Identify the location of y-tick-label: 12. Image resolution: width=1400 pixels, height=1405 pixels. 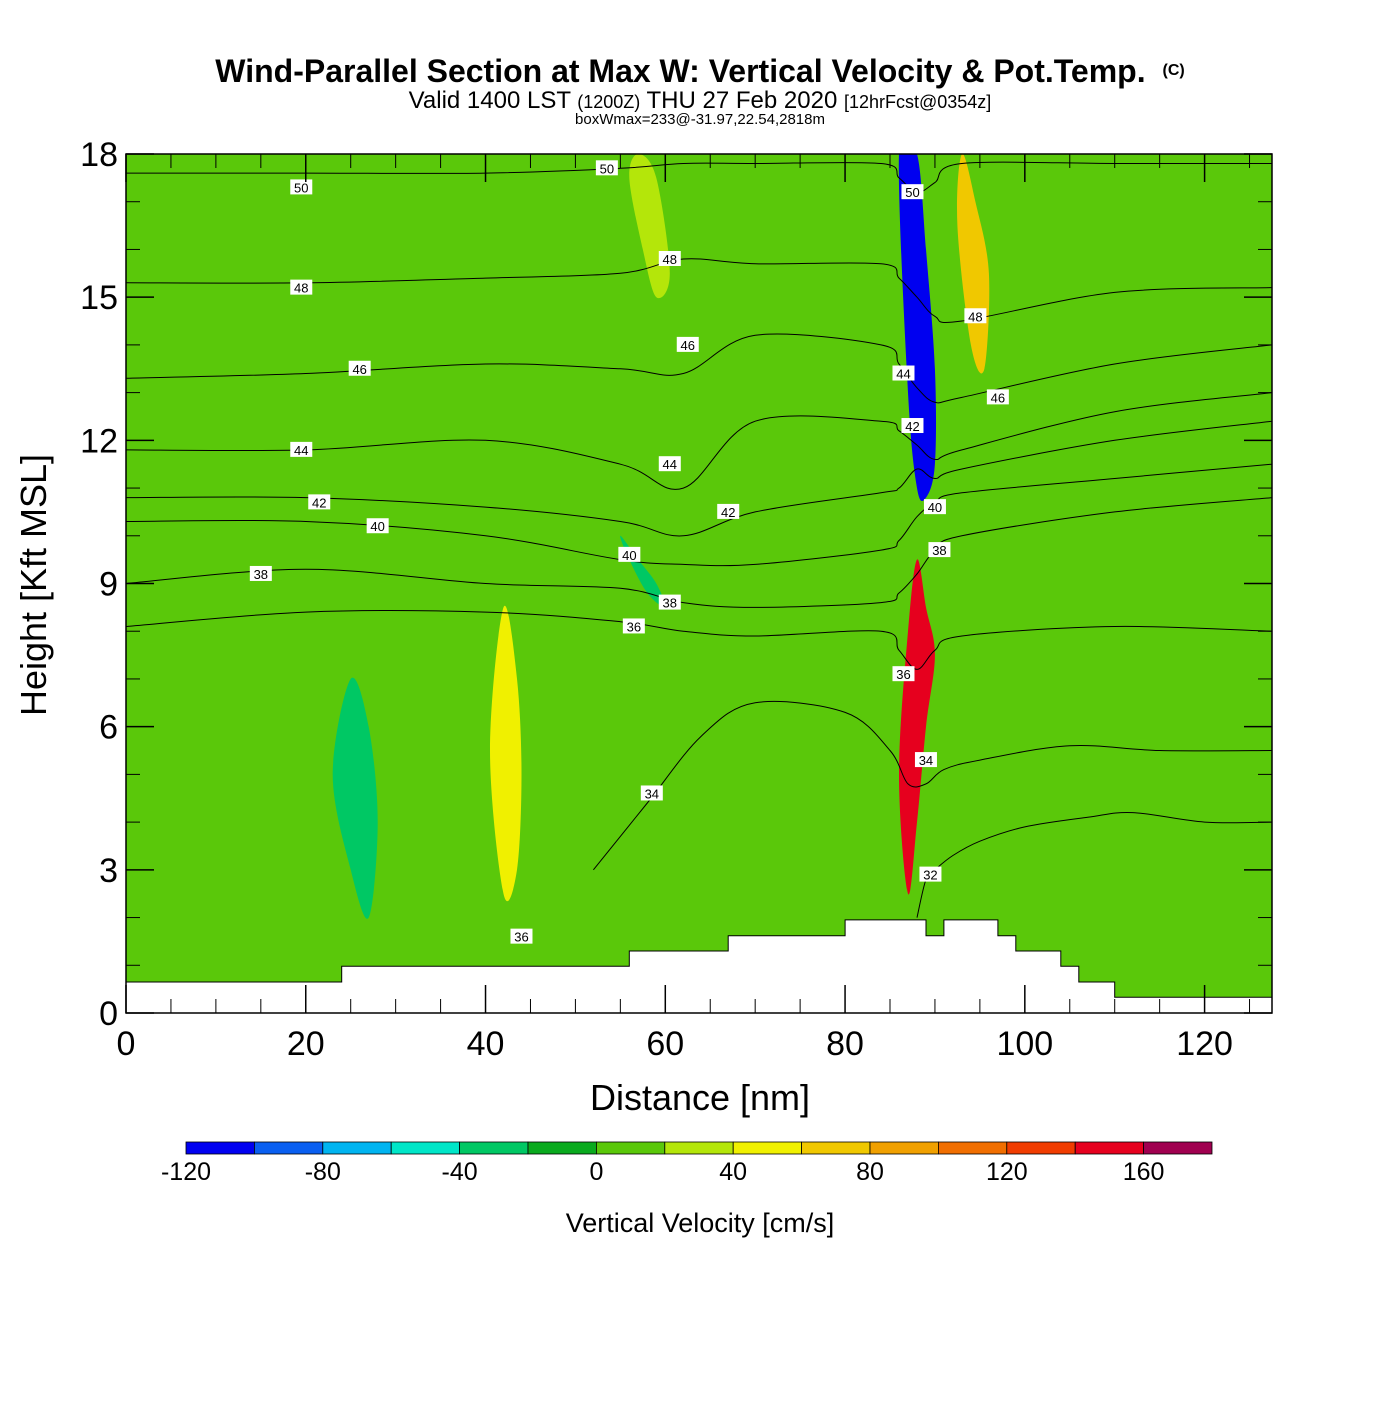
(99, 441).